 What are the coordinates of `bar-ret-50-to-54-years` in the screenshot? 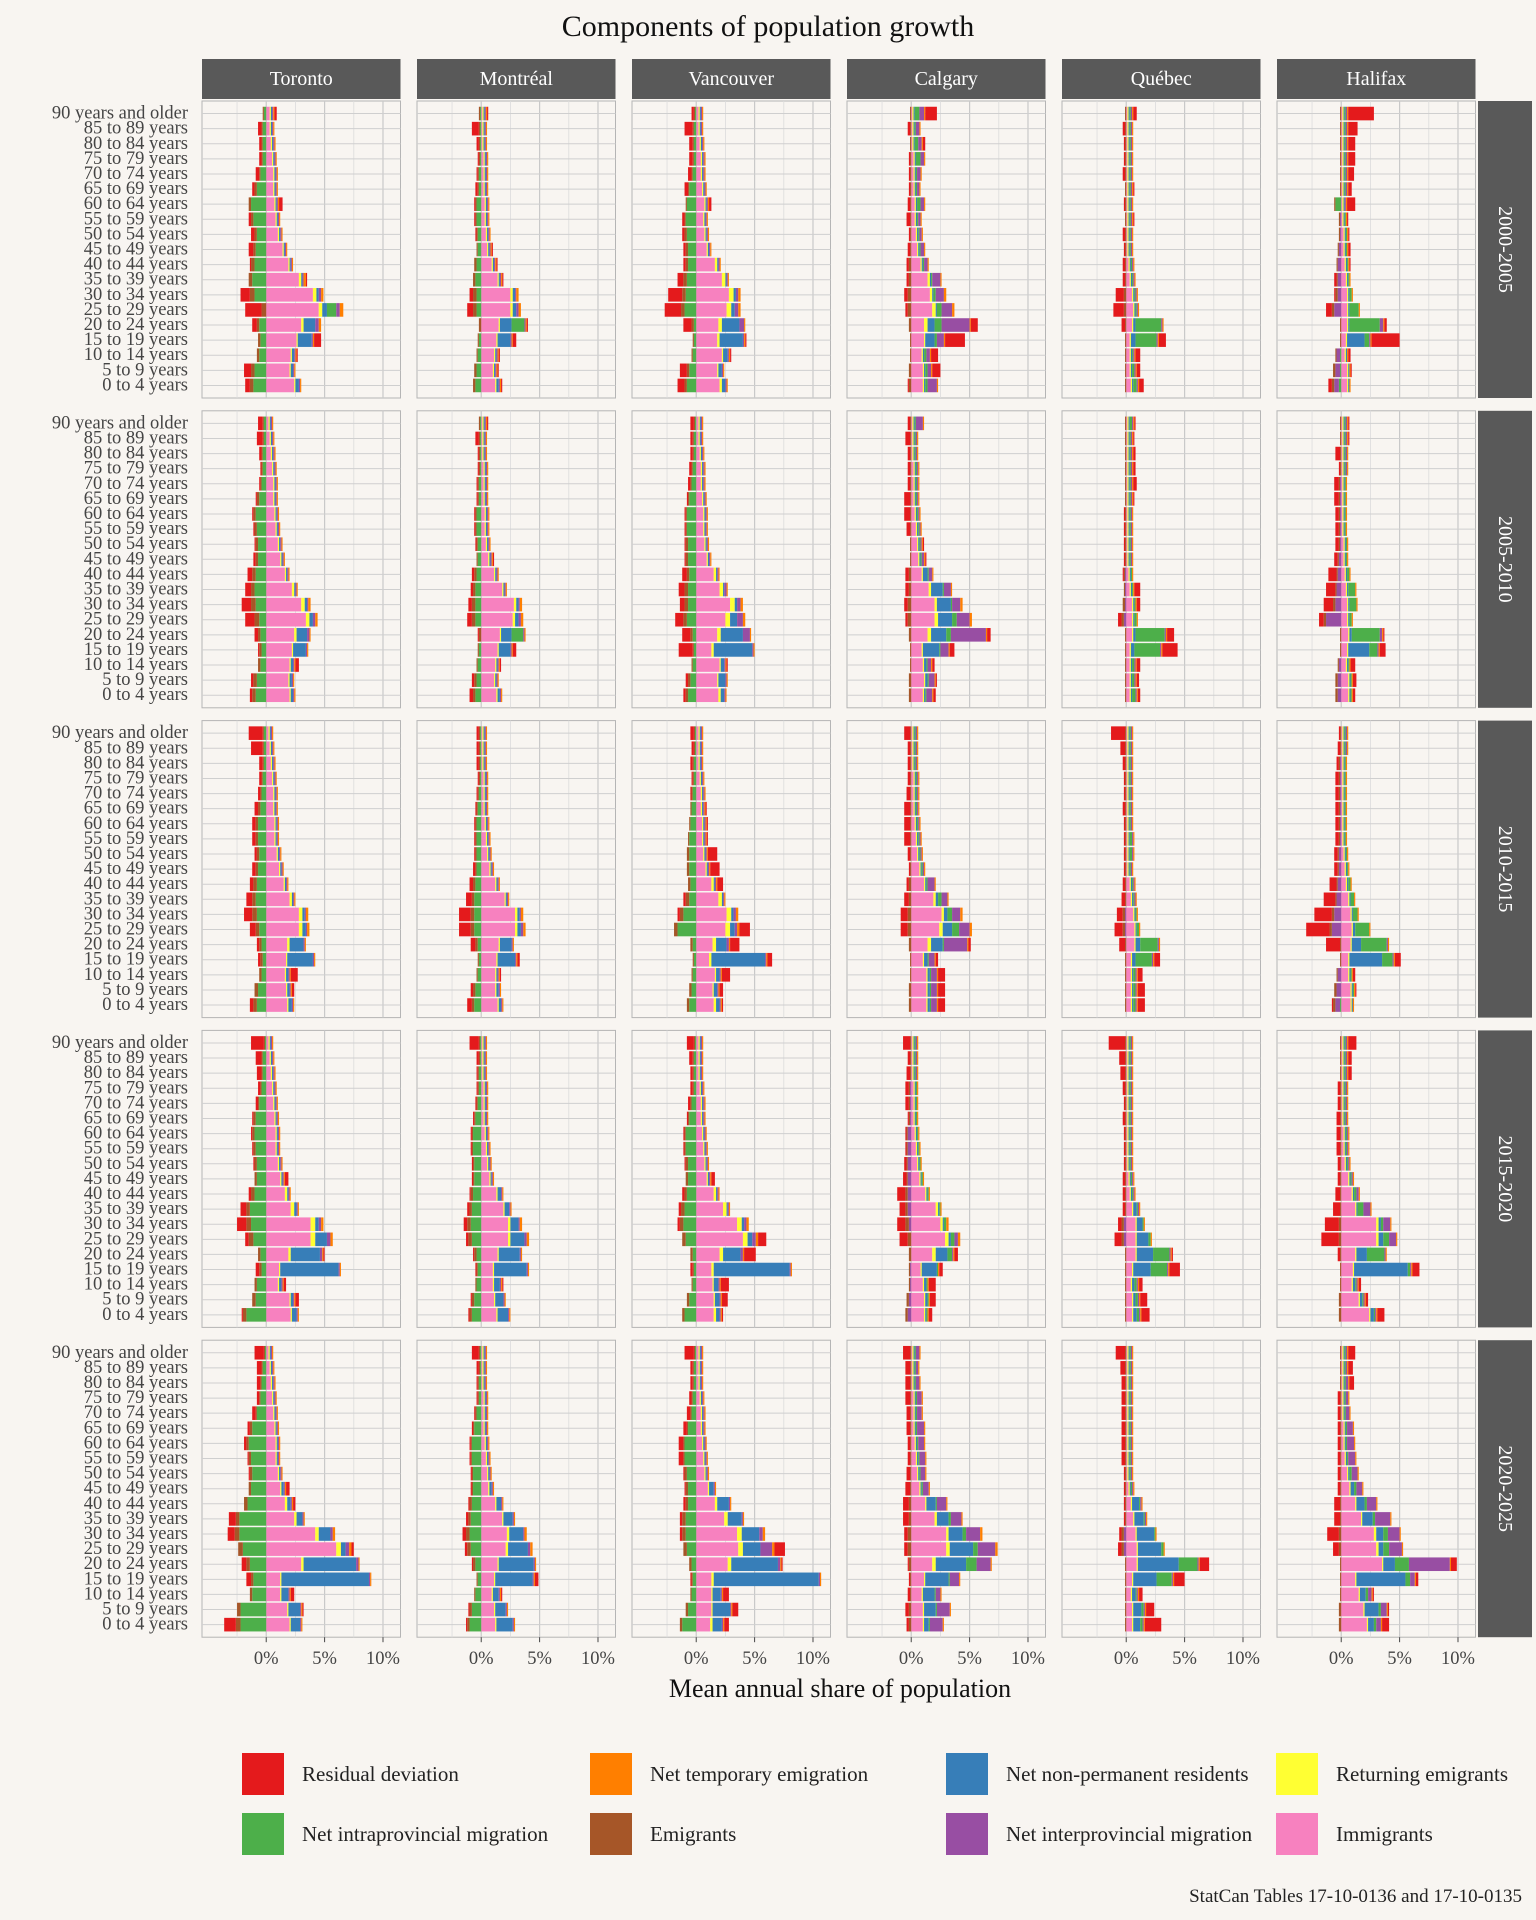 It's located at (705, 1163).